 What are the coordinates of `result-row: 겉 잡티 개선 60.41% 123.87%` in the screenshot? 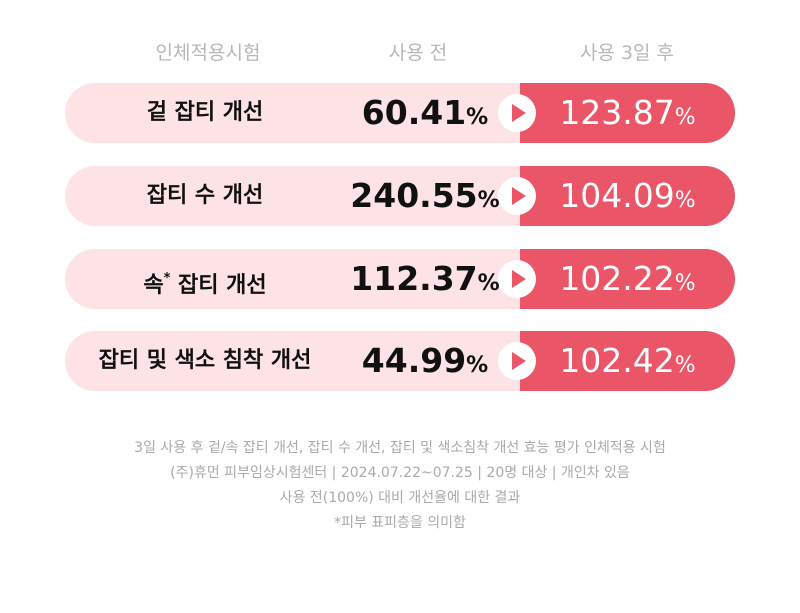 It's located at (400, 113).